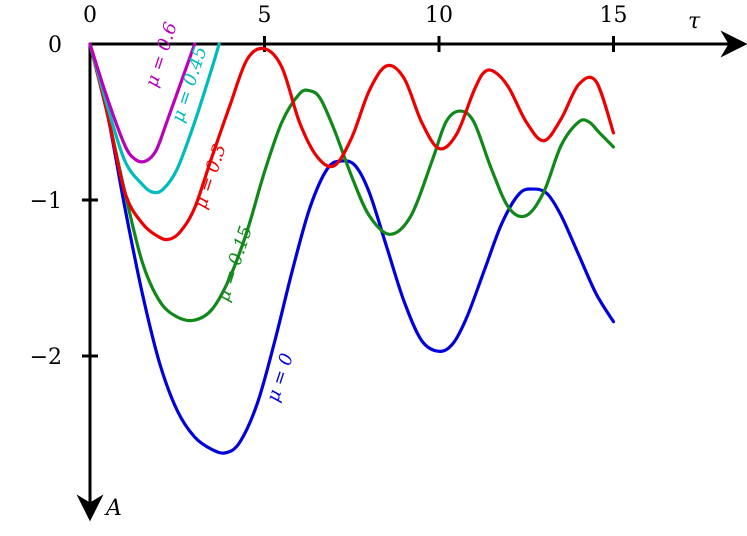 The height and width of the screenshot is (536, 747). What do you see at coordinates (694, 21) in the screenshot?
I see `x-axis-label: τ` at bounding box center [694, 21].